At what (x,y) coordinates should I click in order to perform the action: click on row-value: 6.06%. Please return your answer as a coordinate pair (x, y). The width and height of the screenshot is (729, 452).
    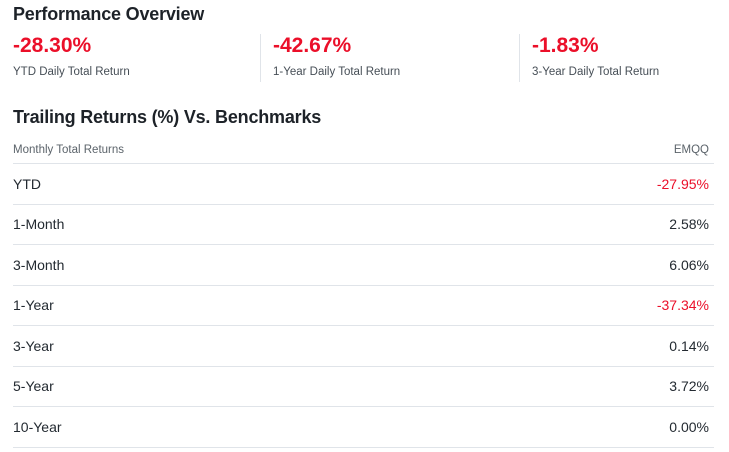
    Looking at the image, I should click on (594, 265).